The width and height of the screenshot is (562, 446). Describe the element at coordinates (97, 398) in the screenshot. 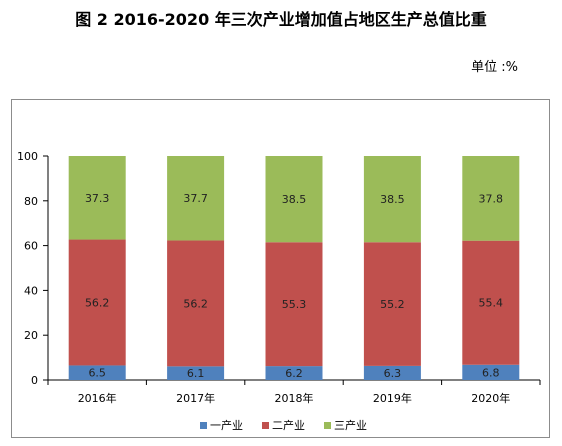

I see `x-category-label: 2016年` at that location.